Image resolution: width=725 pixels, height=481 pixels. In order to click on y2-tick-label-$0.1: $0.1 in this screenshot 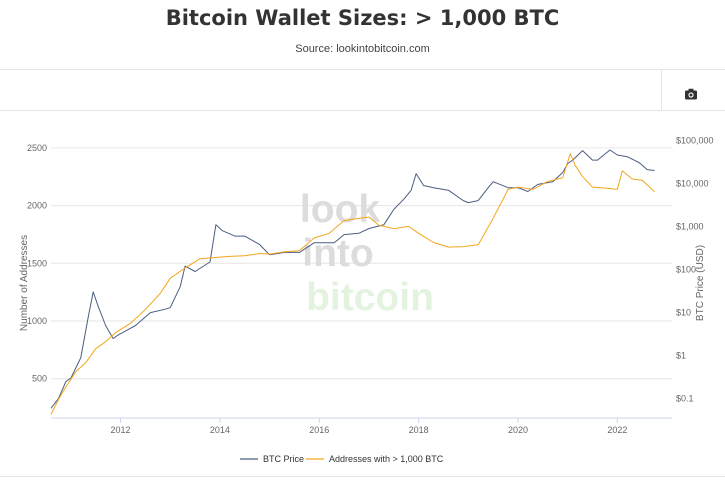, I will do `click(685, 399)`.